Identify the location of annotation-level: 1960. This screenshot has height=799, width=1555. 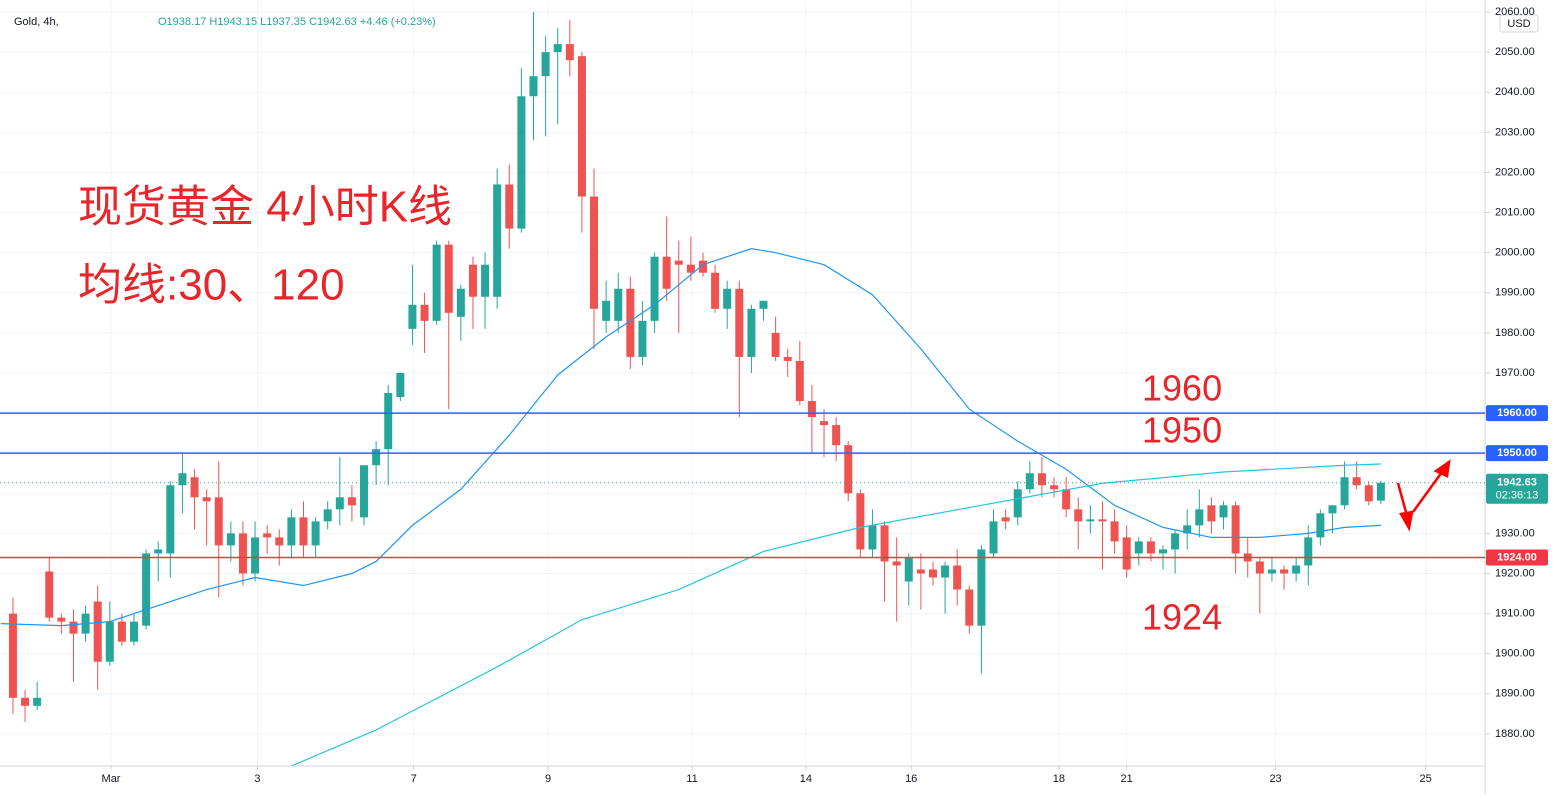
(1182, 388).